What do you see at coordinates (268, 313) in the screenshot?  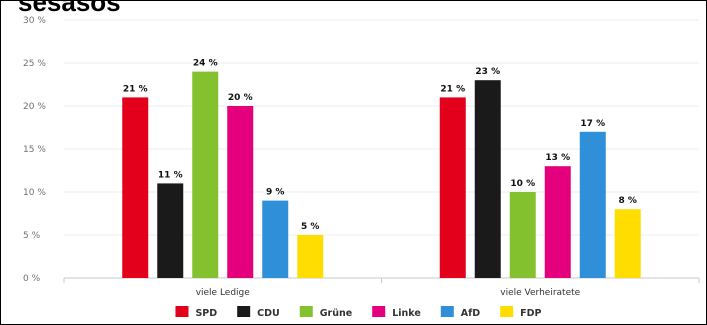 I see `legend-label: CDU` at bounding box center [268, 313].